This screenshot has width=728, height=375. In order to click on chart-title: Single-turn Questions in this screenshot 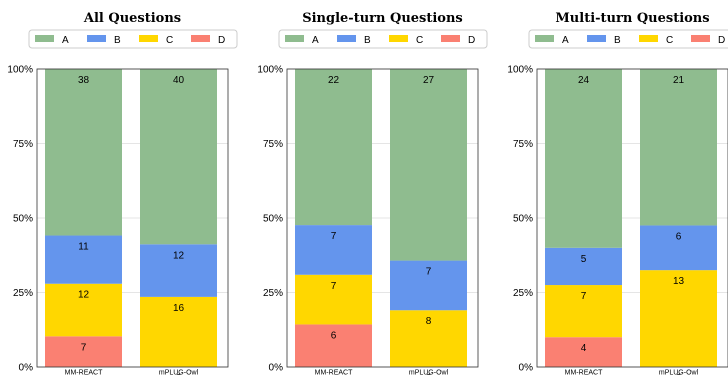, I will do `click(382, 18)`.